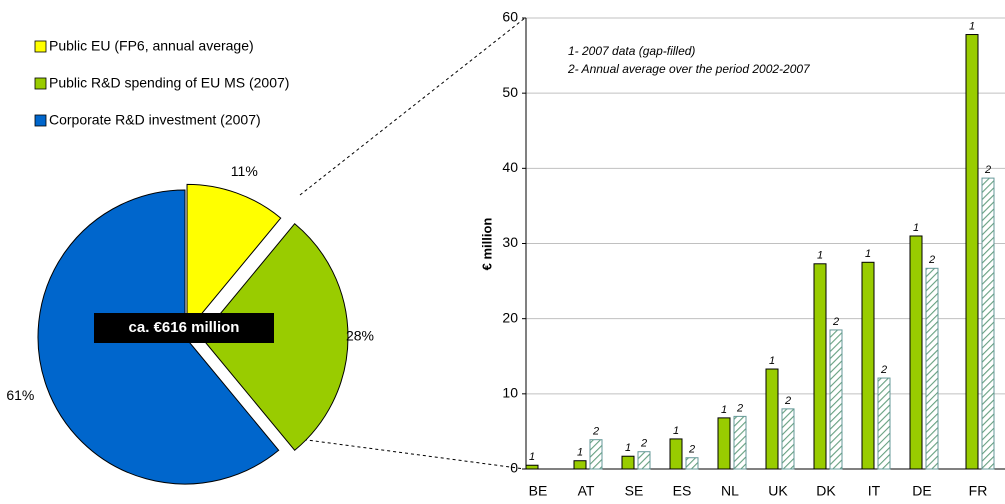 The height and width of the screenshot is (504, 1005). I want to click on x-tick-label: AT, so click(586, 491).